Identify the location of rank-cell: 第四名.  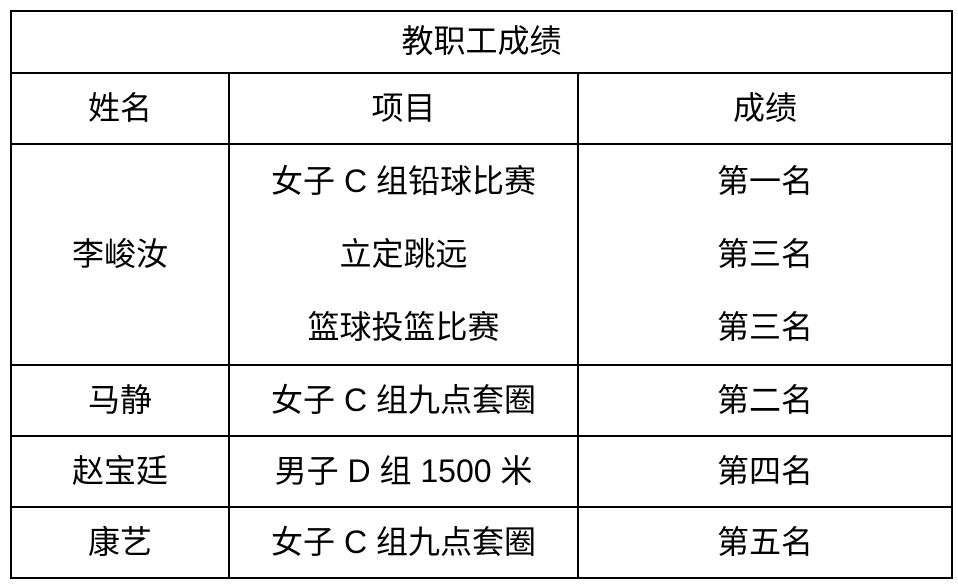
(765, 471).